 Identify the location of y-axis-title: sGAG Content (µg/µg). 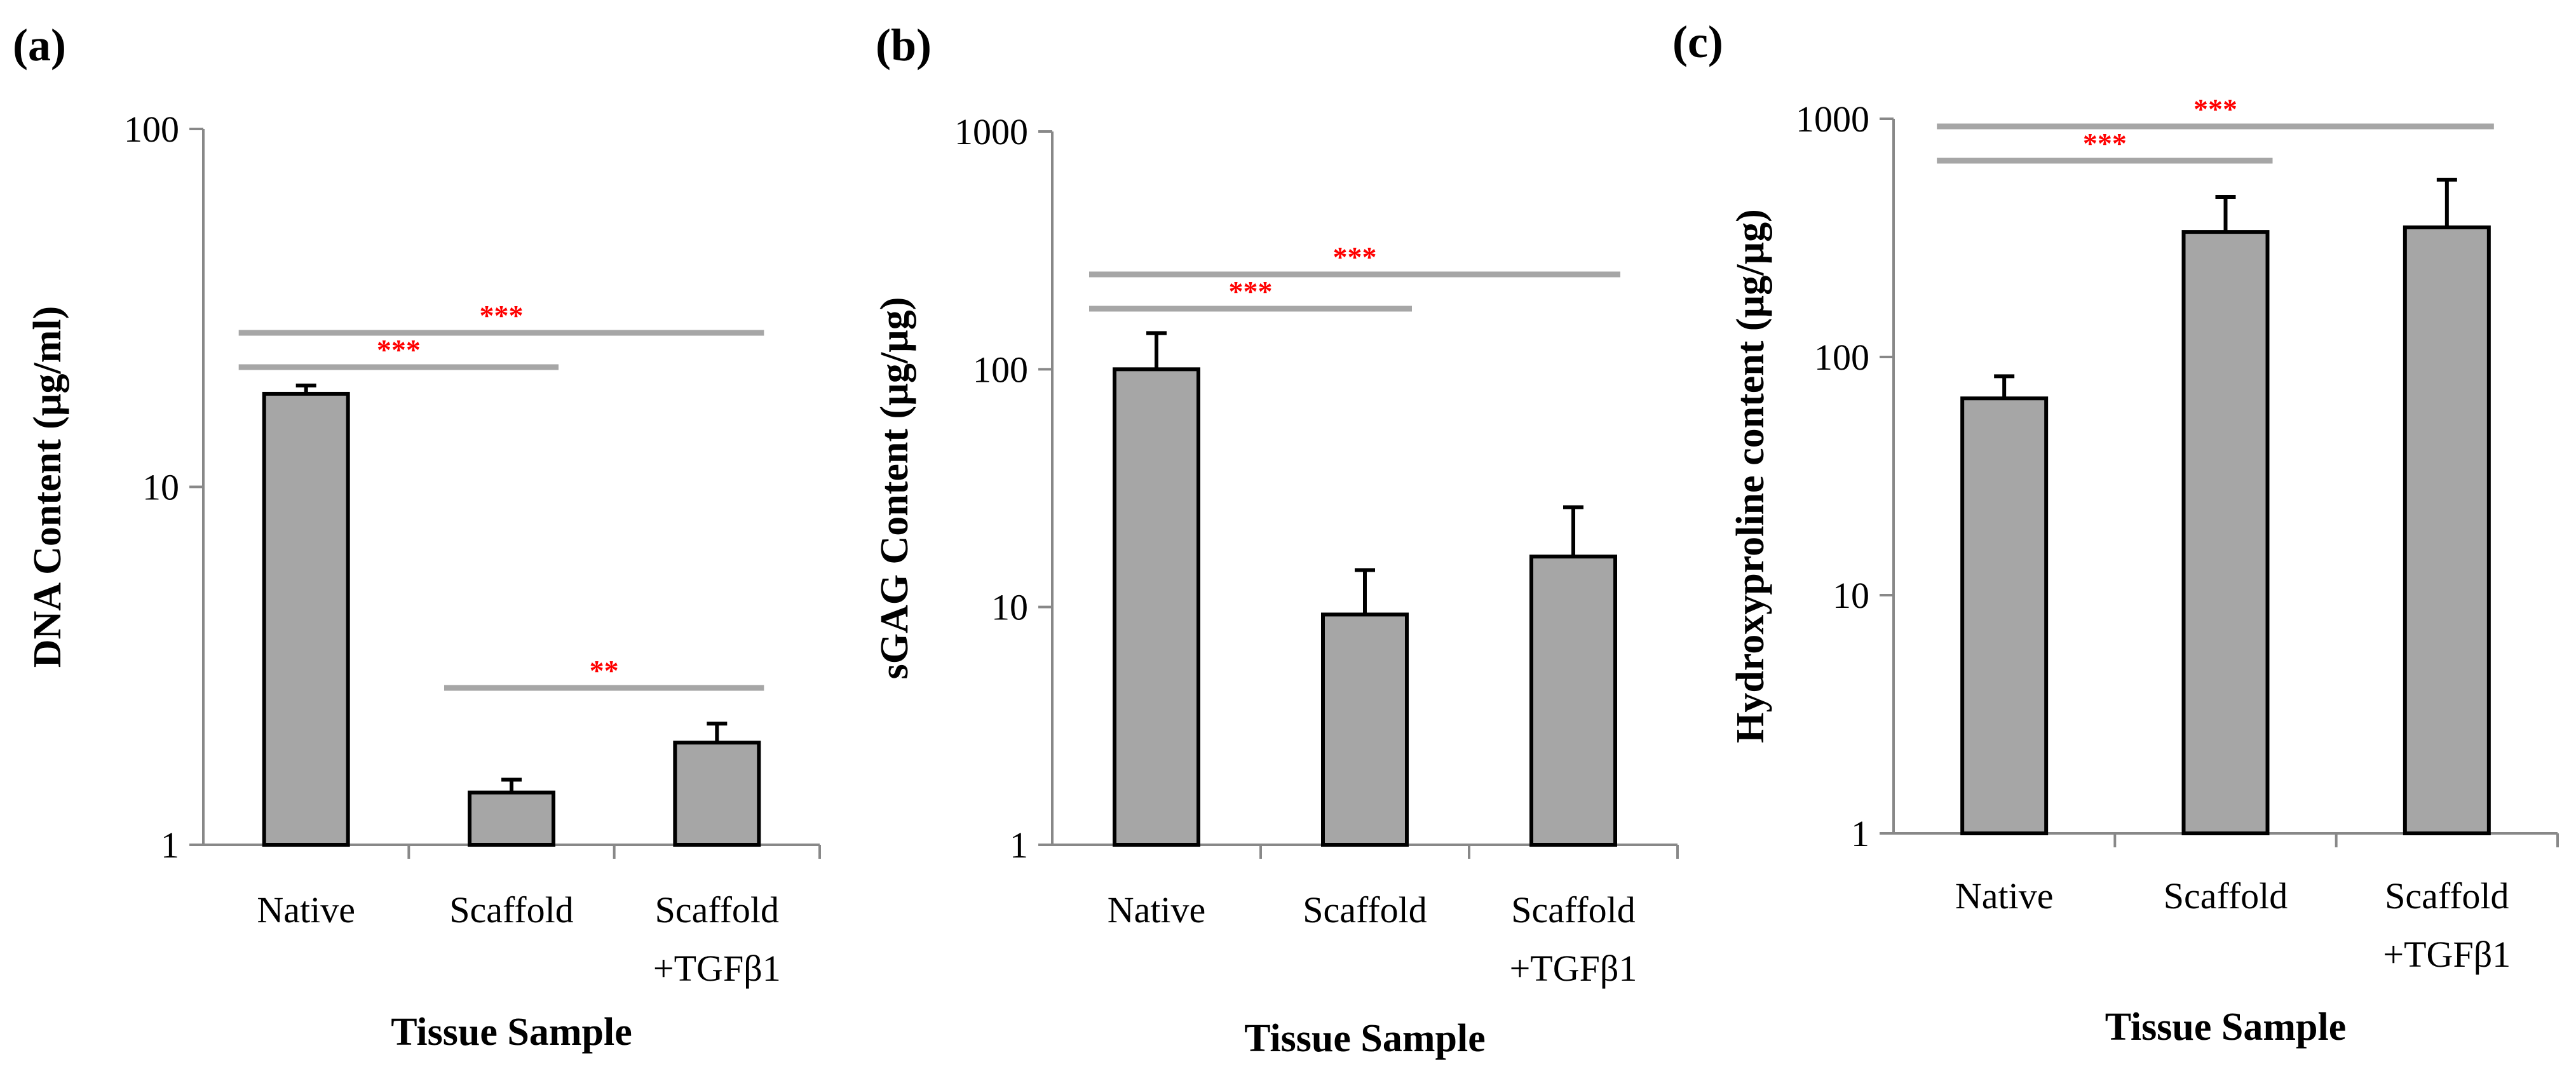
(895, 488).